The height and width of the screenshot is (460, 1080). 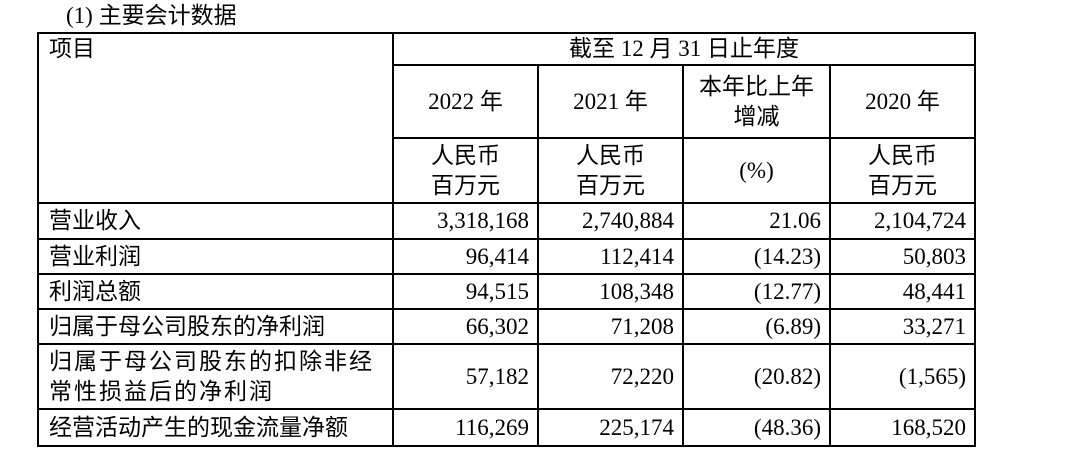 I want to click on value-2022: 66,302, so click(x=465, y=326).